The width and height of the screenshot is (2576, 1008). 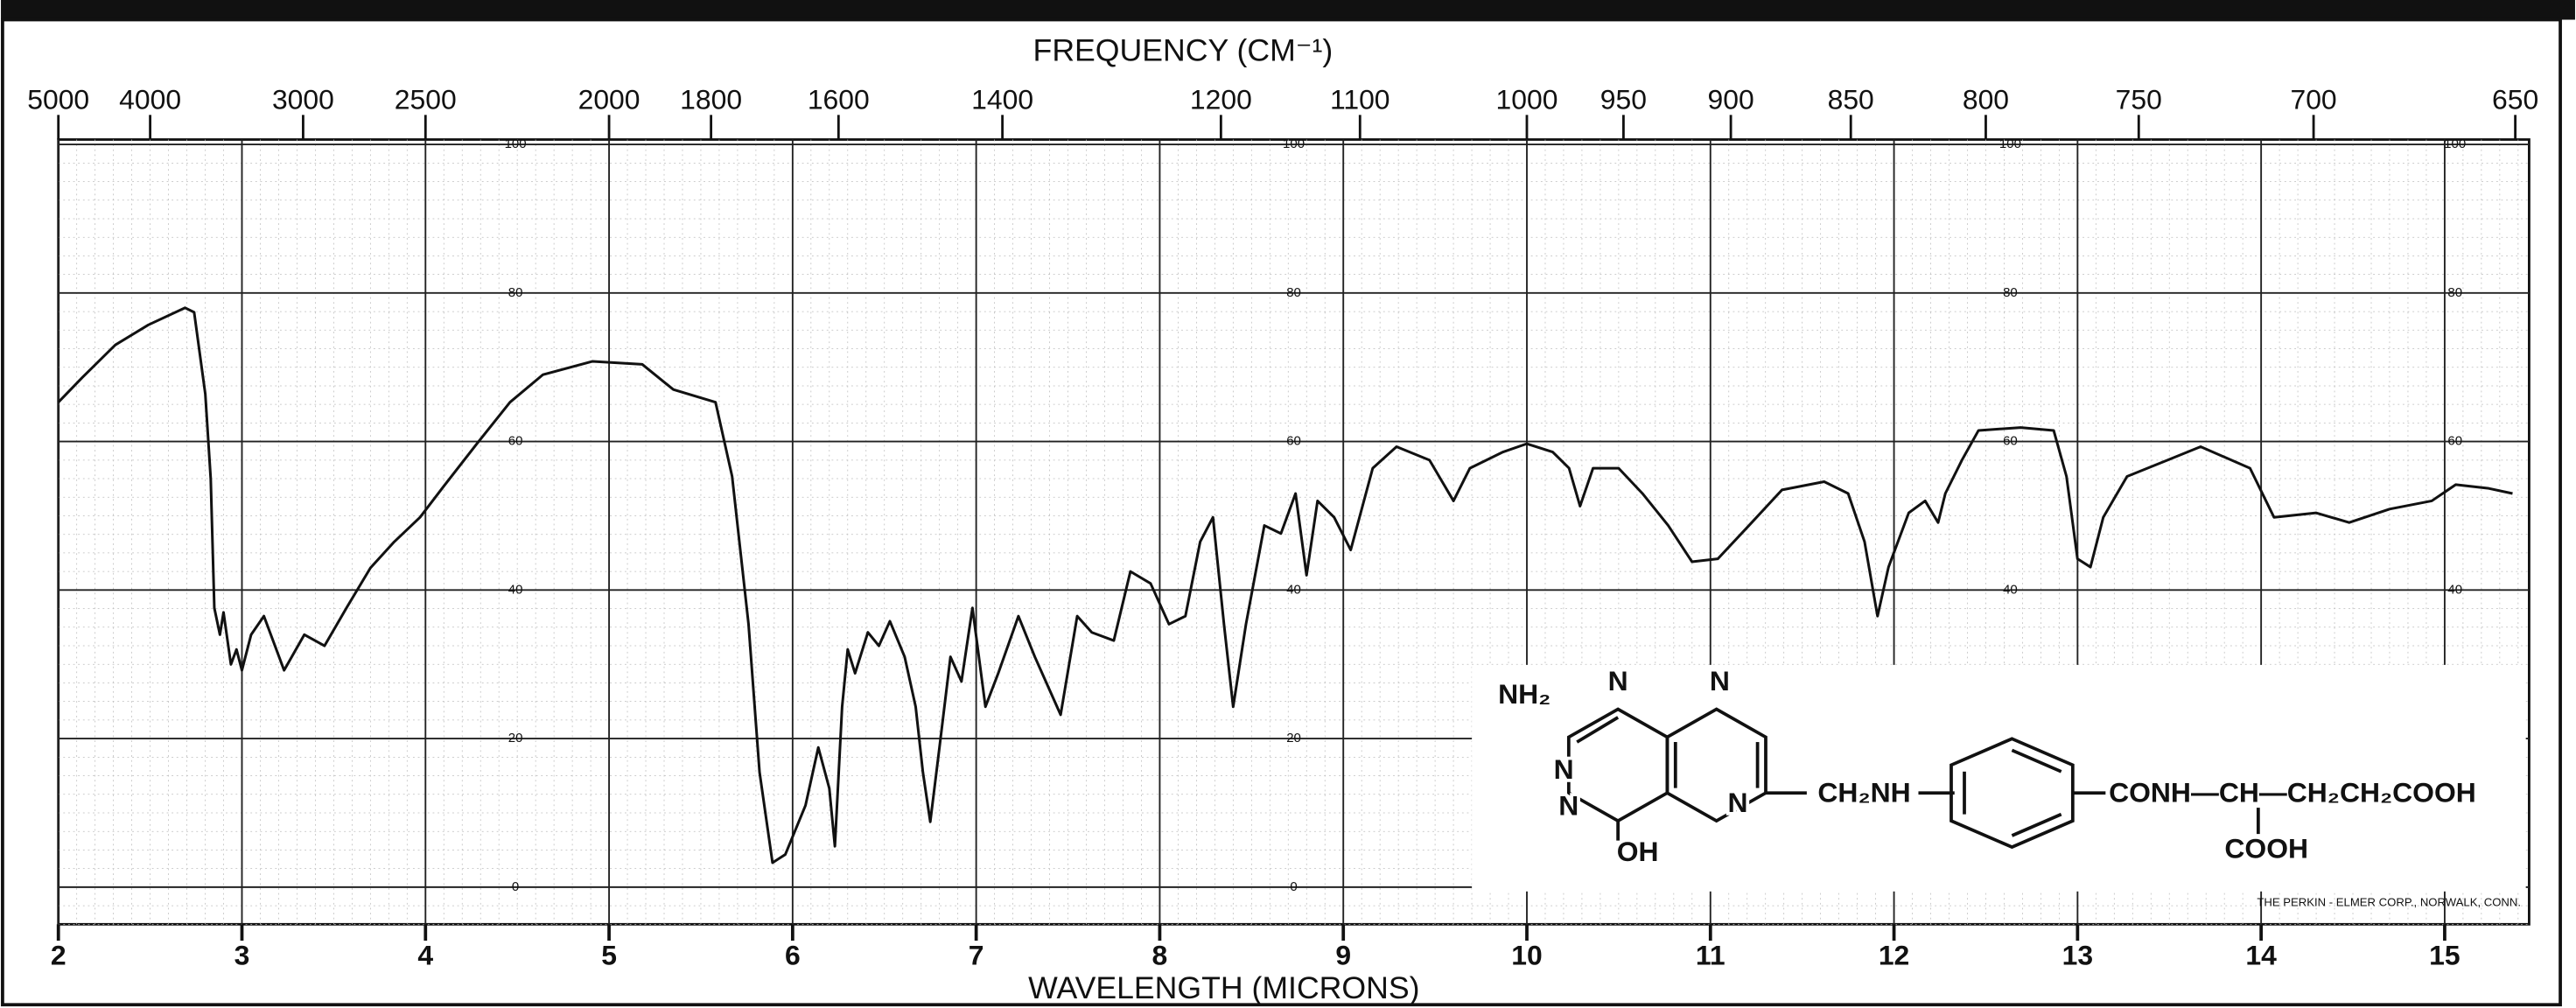 I want to click on x-tick-label: 7, so click(x=976, y=954).